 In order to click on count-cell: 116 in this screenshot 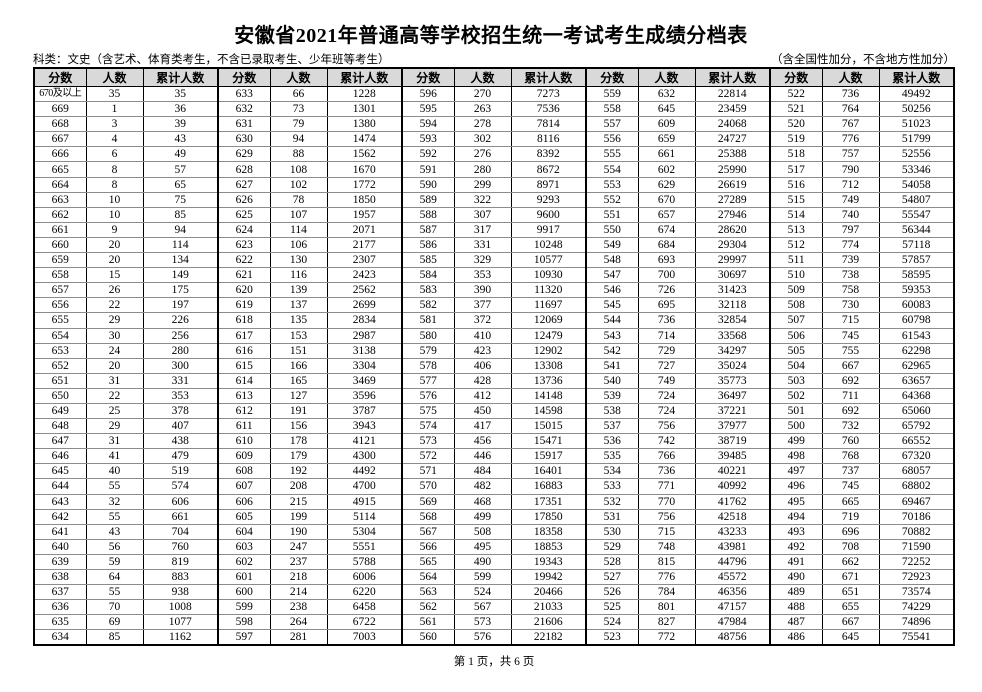, I will do `click(298, 275)`.